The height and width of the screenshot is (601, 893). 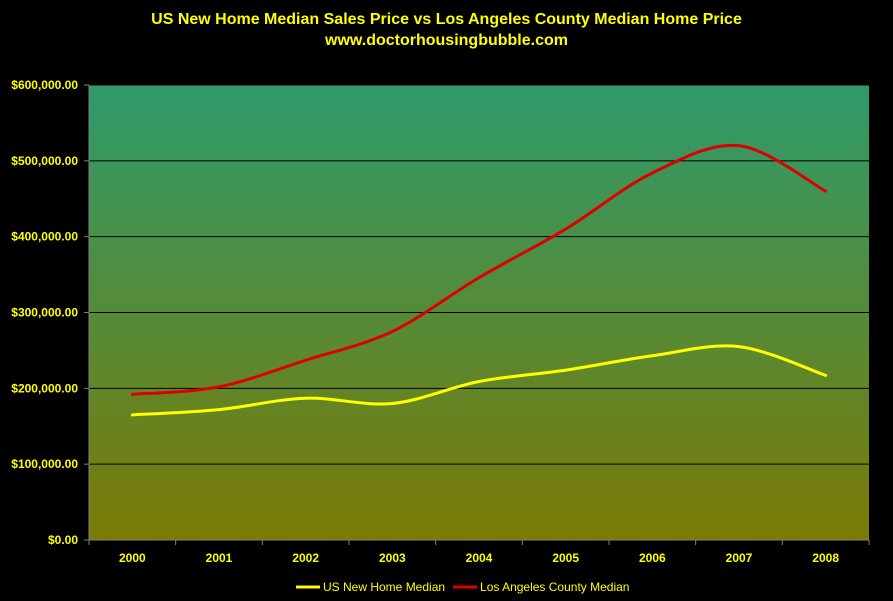 What do you see at coordinates (44, 237) in the screenshot?
I see `y-tick-label: $400,000.00` at bounding box center [44, 237].